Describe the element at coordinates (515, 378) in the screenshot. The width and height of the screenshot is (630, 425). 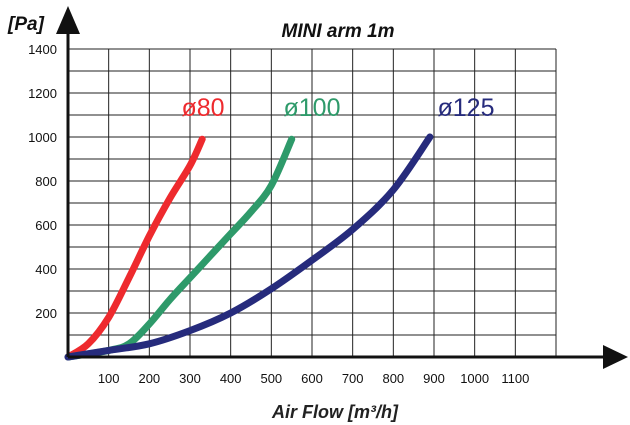
I see `x-tick-label: 1100` at that location.